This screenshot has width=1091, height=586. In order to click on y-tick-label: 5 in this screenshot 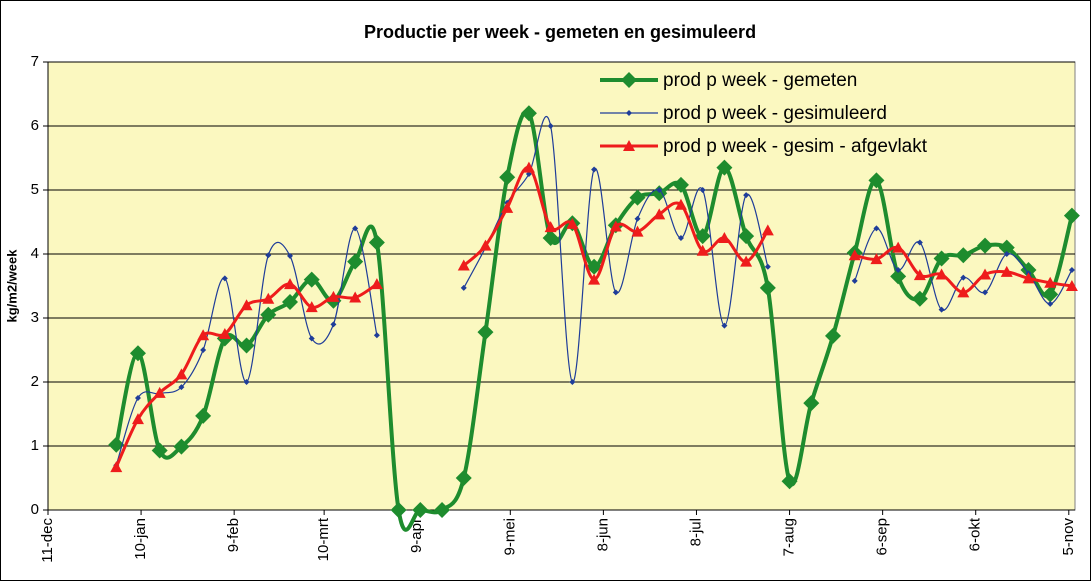, I will do `click(35, 189)`.